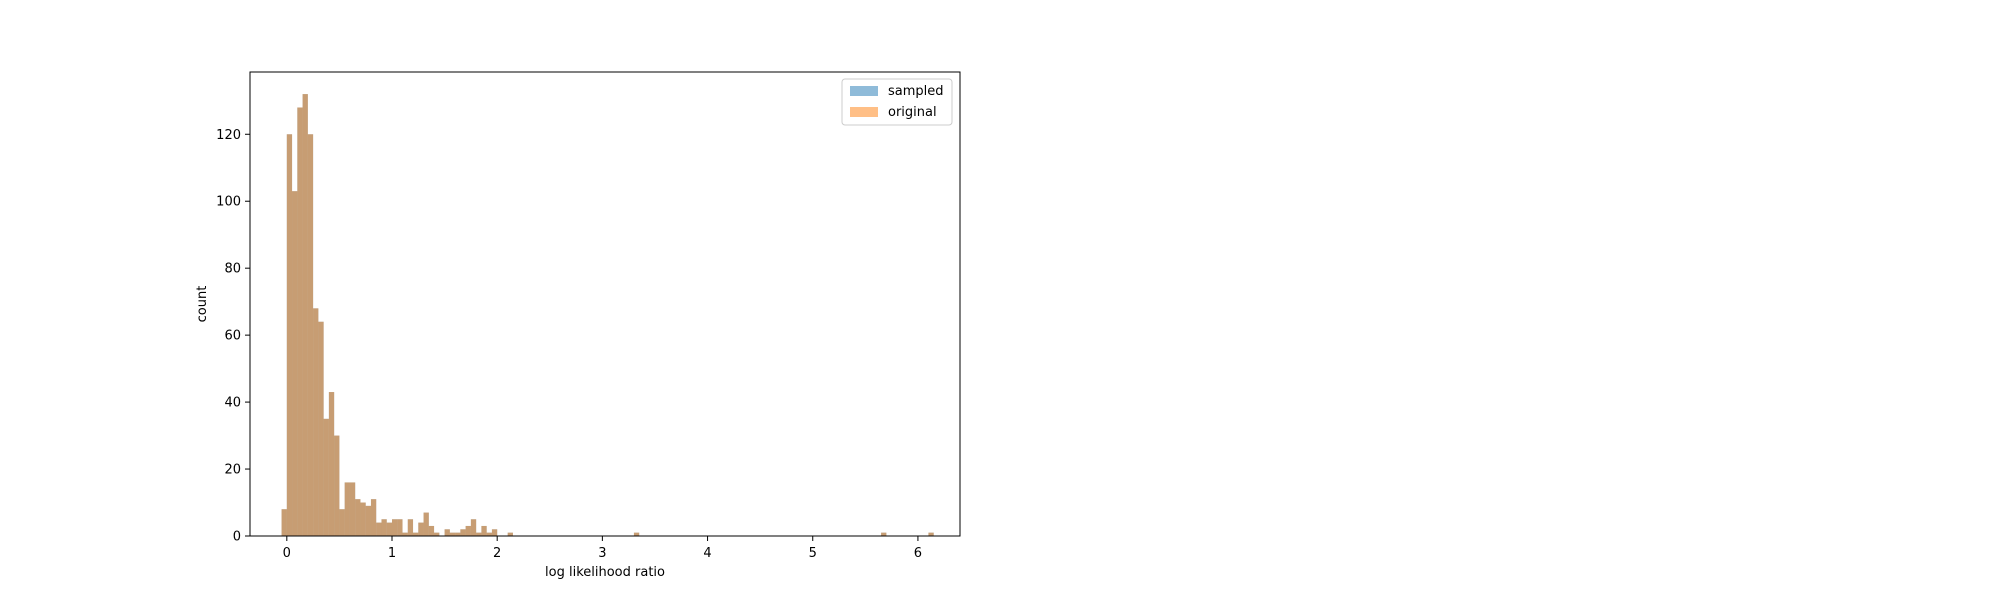  What do you see at coordinates (228, 202) in the screenshot?
I see `y-tick-label: 100` at bounding box center [228, 202].